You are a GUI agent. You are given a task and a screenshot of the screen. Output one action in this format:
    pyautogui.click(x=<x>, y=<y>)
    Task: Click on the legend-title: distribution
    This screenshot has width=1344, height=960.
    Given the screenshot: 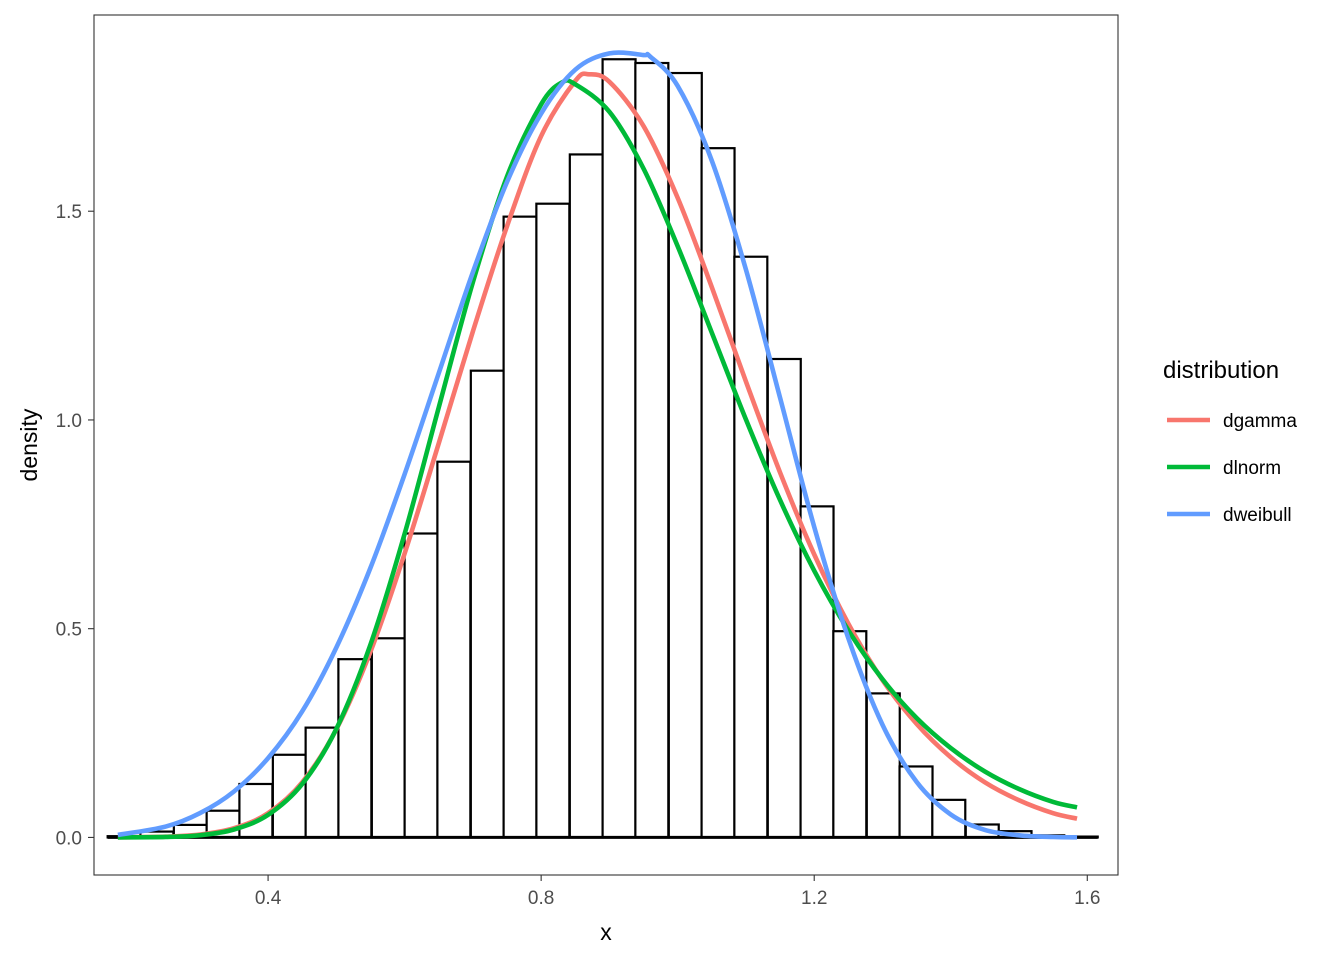 What is the action you would take?
    pyautogui.click(x=1221, y=370)
    